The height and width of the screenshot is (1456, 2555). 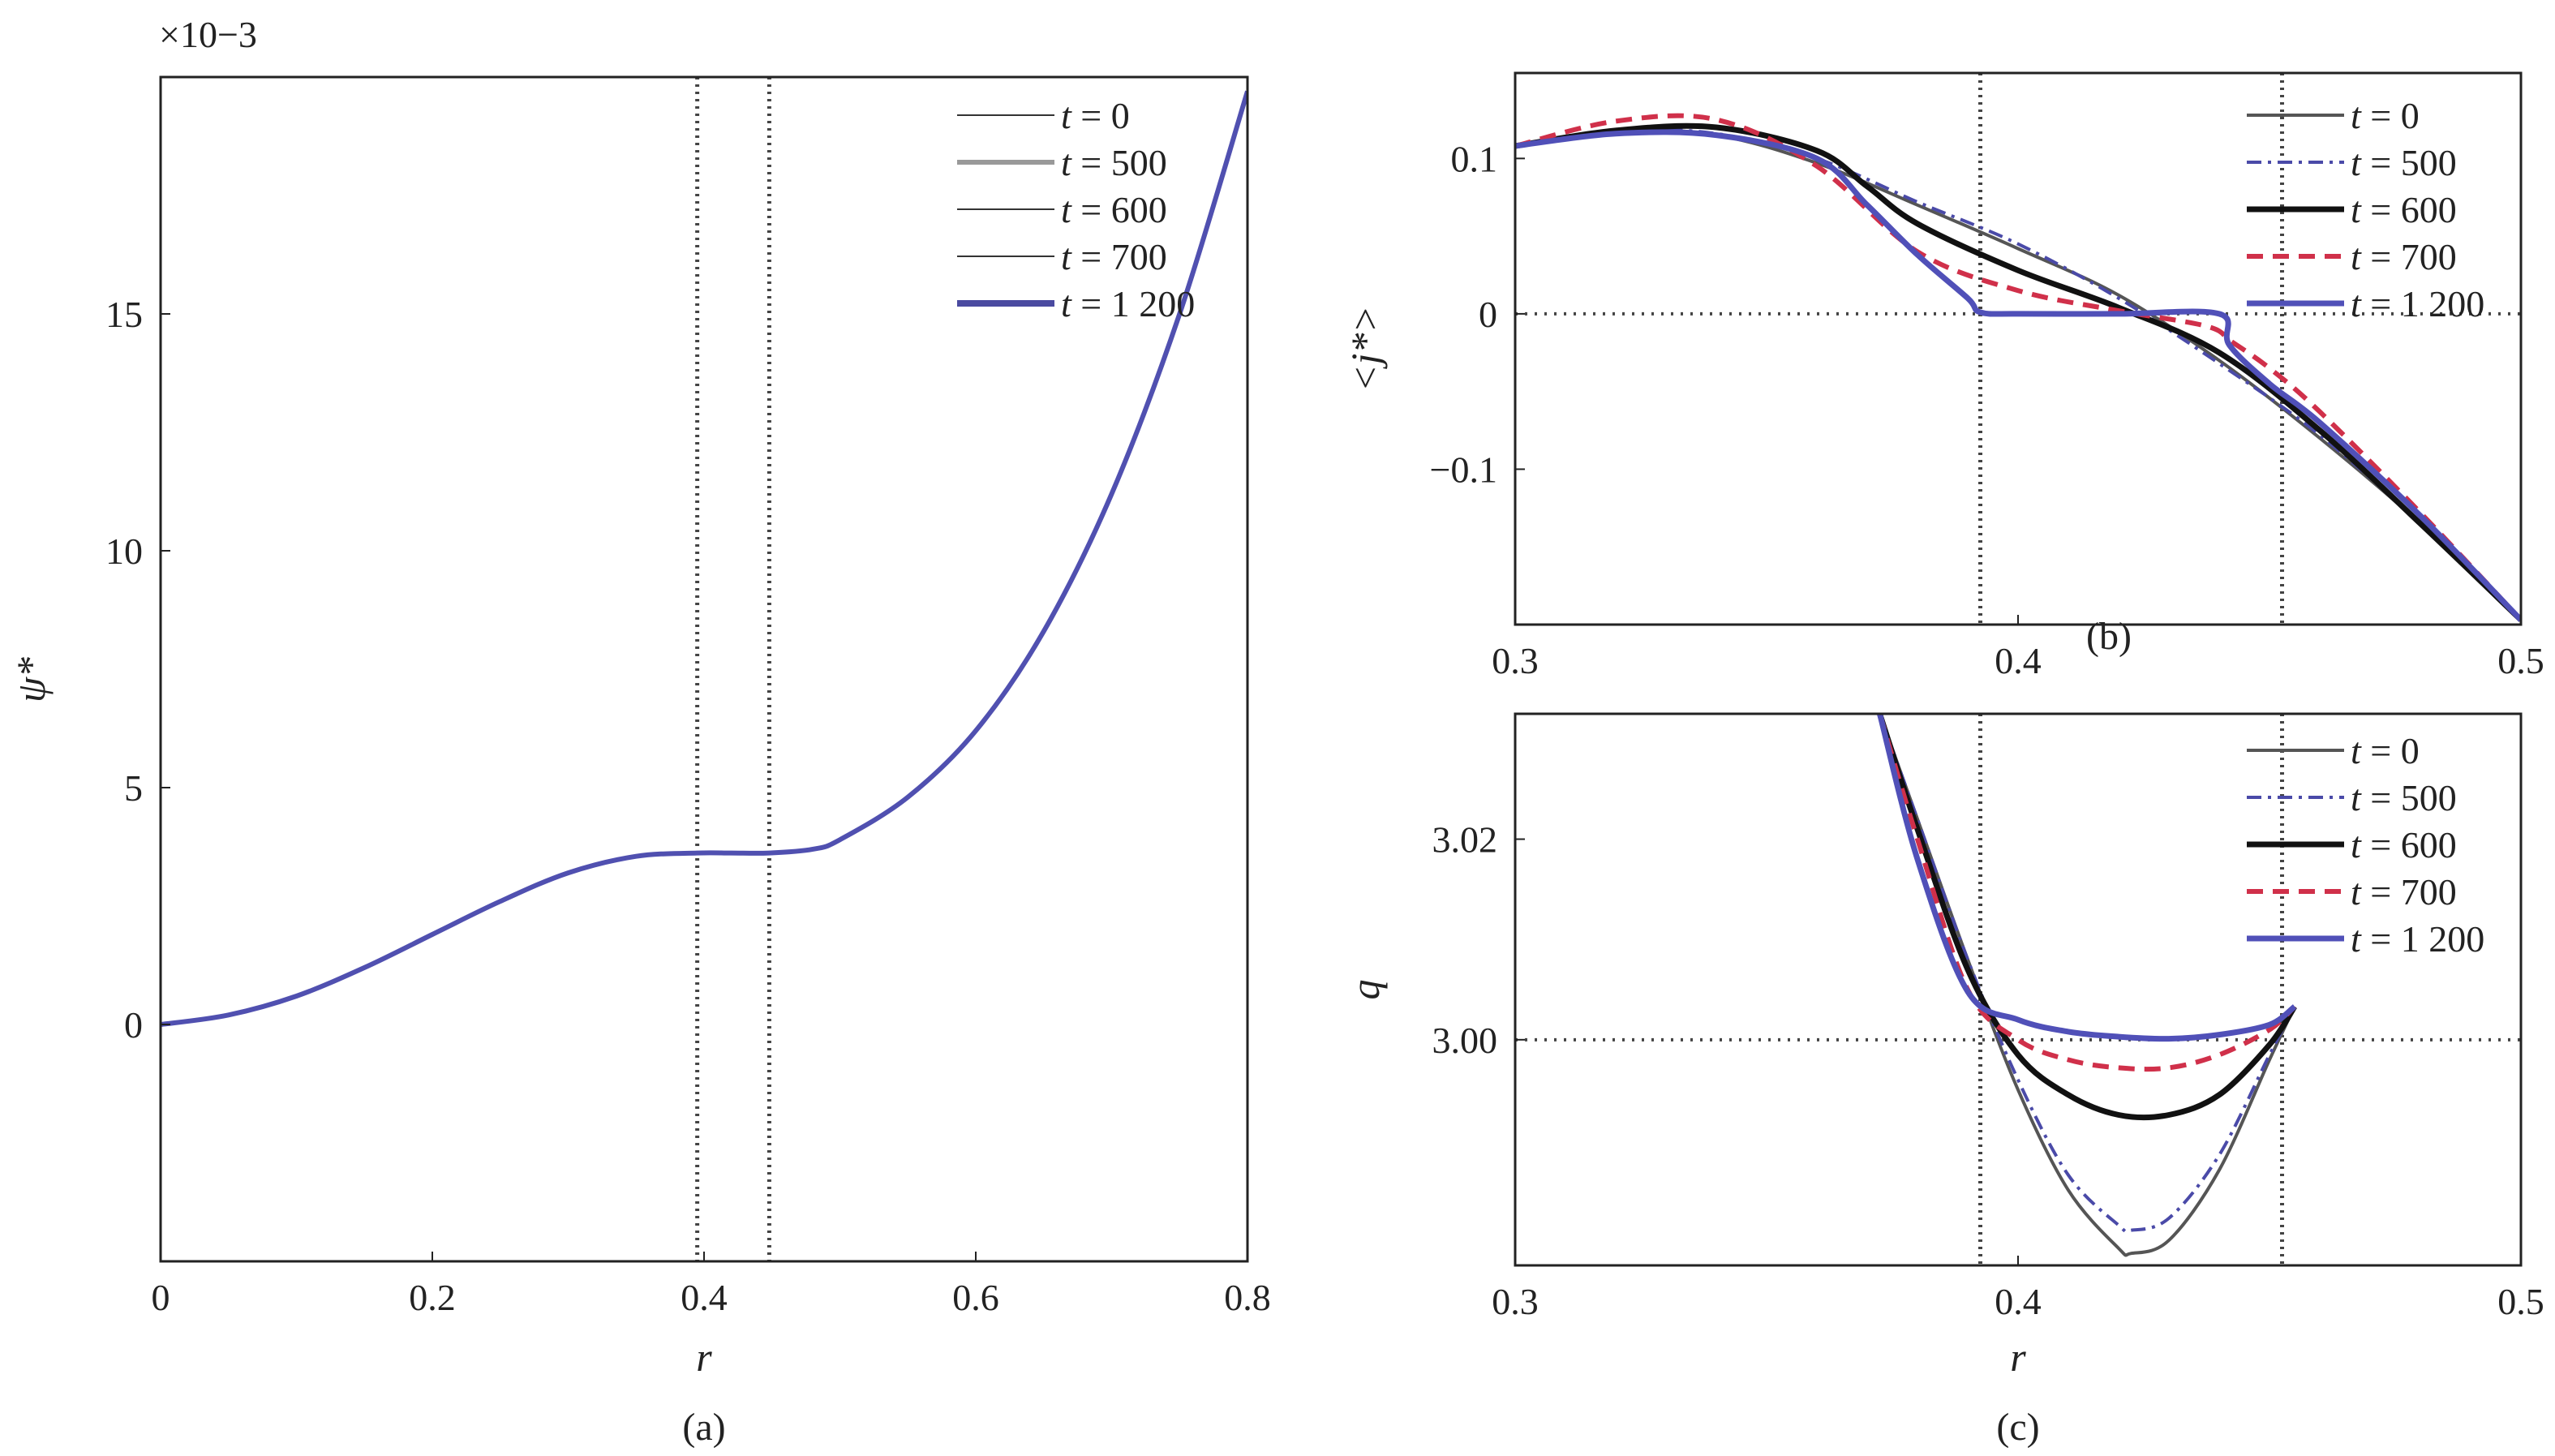 What do you see at coordinates (2109, 636) in the screenshot?
I see `panel-caption: (b)` at bounding box center [2109, 636].